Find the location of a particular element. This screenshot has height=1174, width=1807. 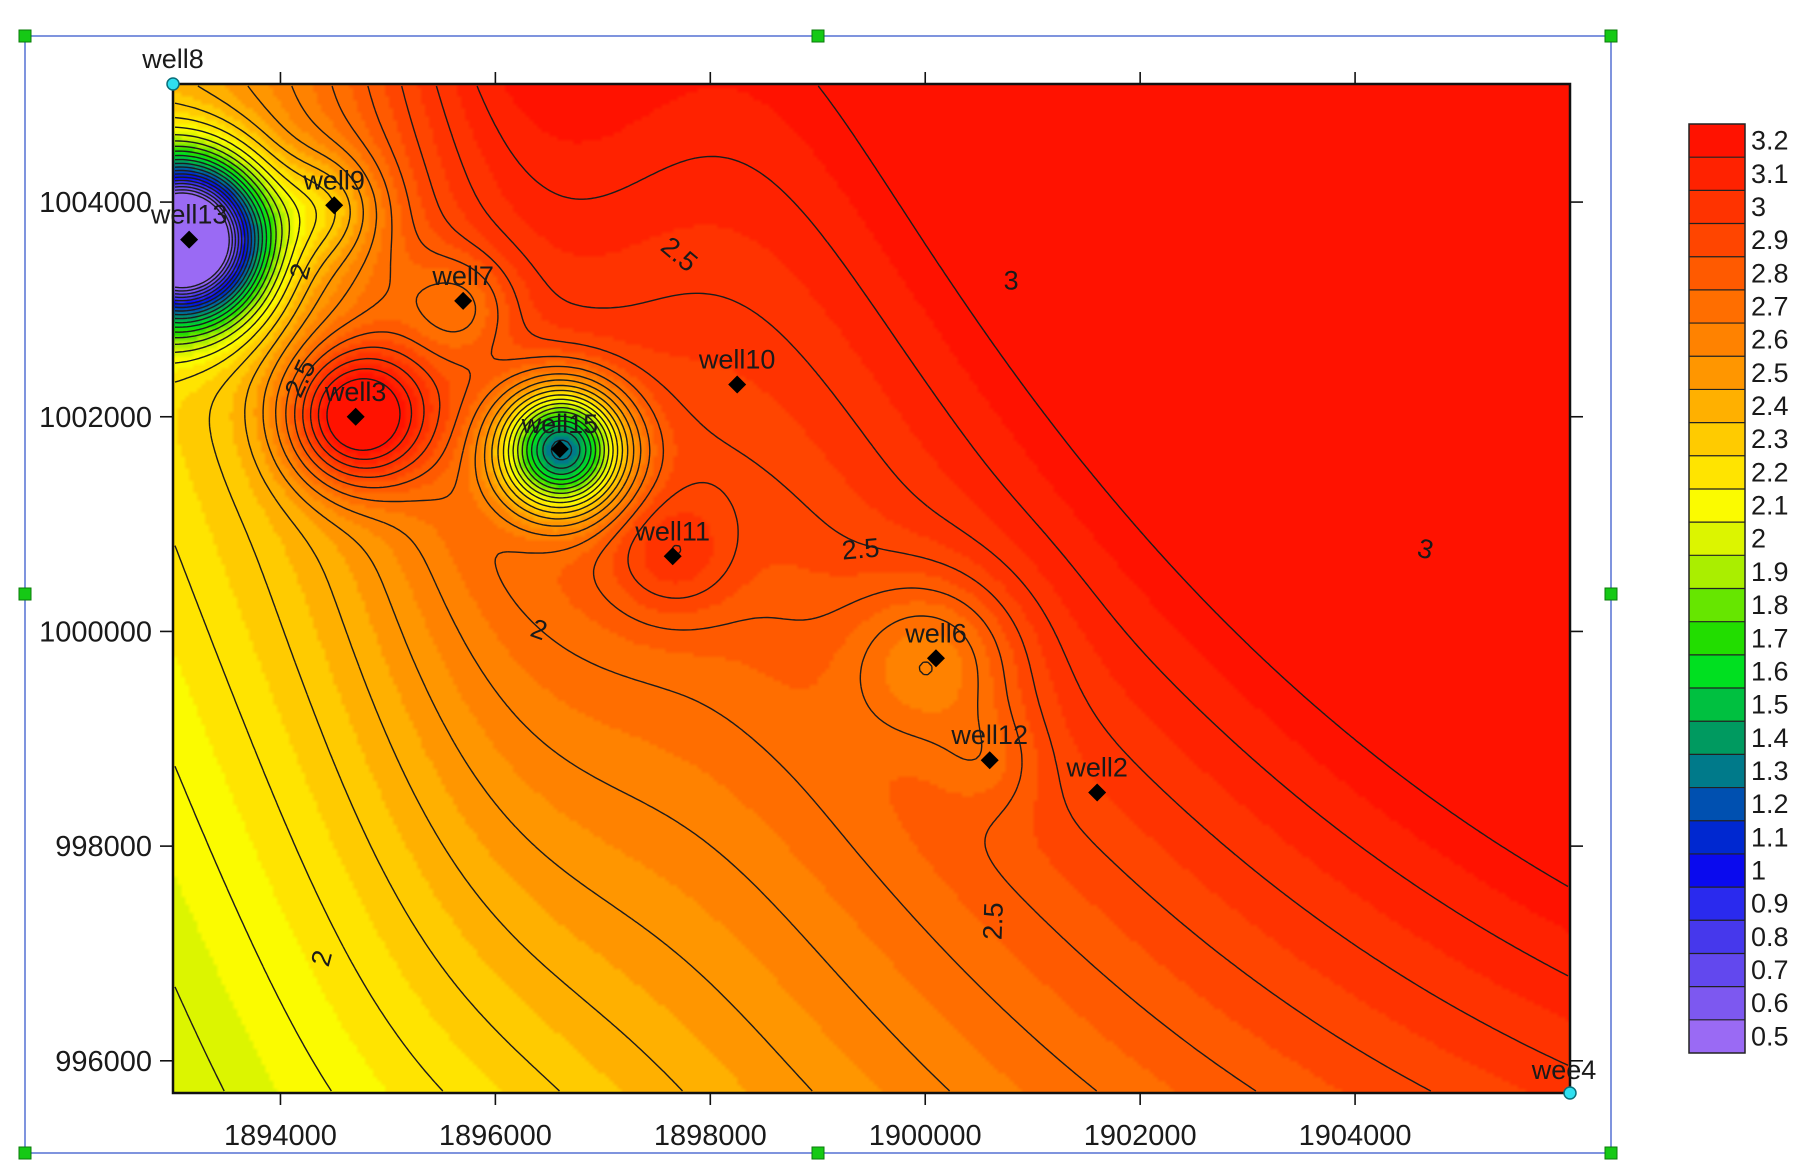

colorbar-label: 1.4 is located at coordinates (1770, 738).